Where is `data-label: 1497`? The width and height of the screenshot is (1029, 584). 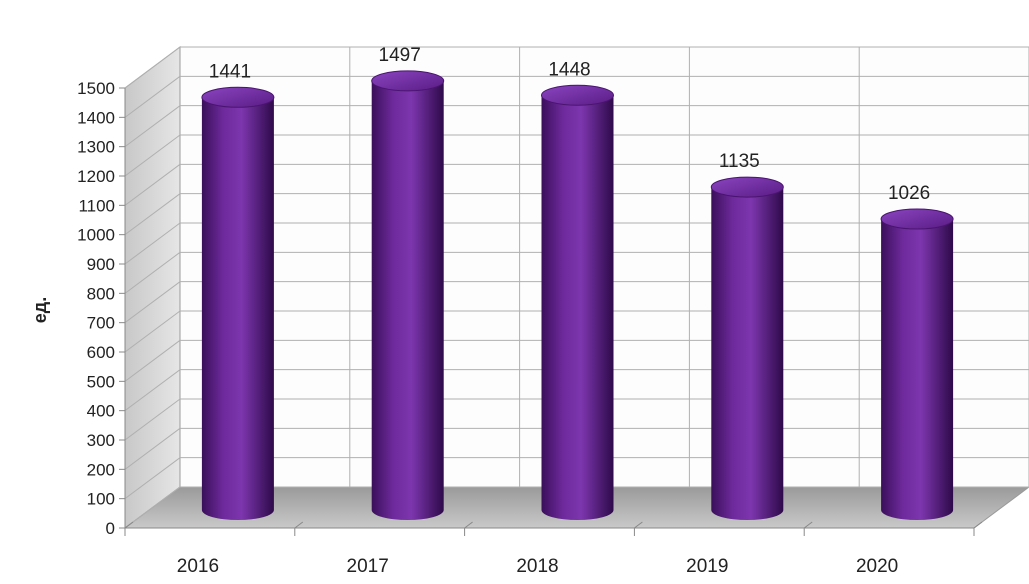
data-label: 1497 is located at coordinates (400, 55).